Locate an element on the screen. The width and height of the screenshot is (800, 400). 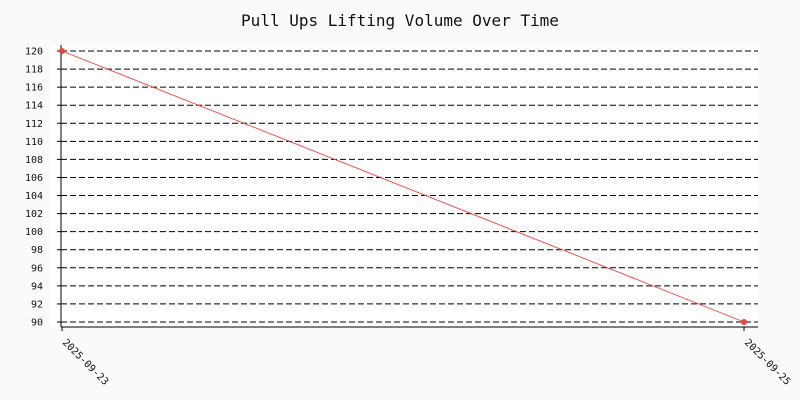
x-tick-label: 2025-09-25 is located at coordinates (767, 362).